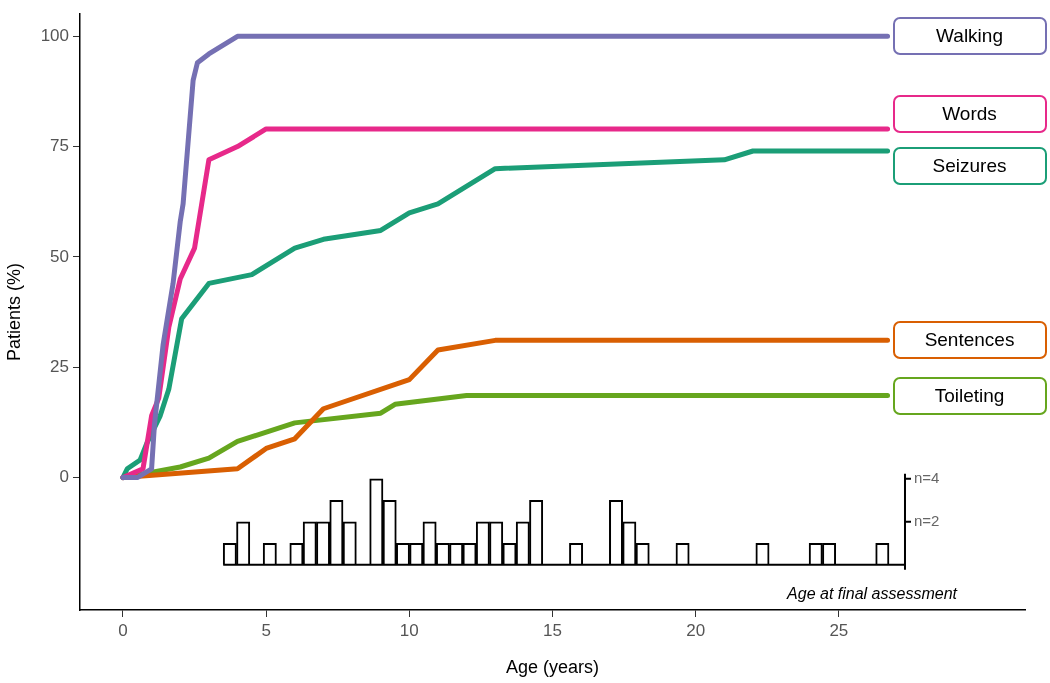  What do you see at coordinates (969, 395) in the screenshot?
I see `name-tag: Toileting` at bounding box center [969, 395].